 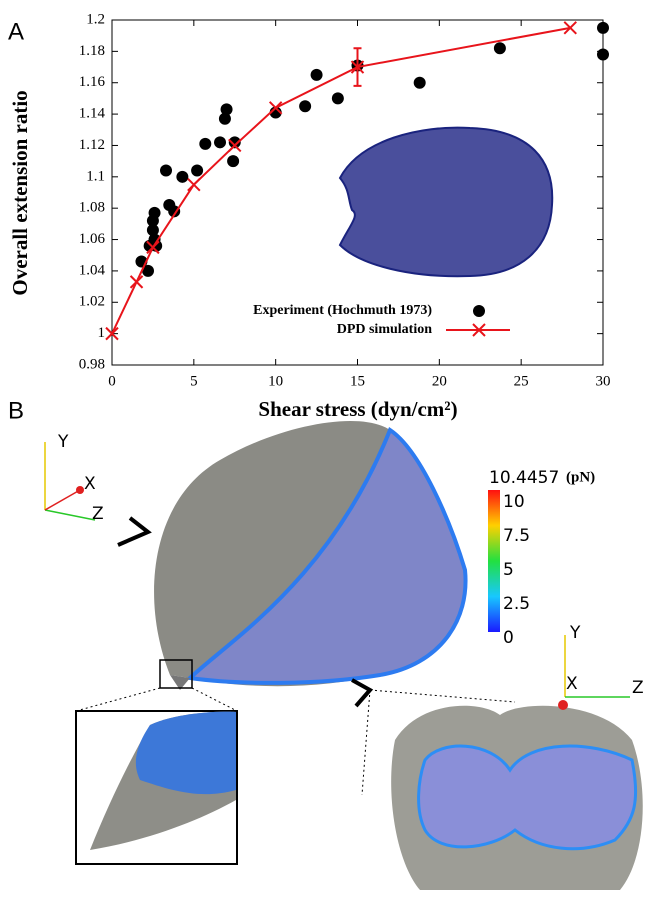 I want to click on colorbar-tick-label: 5, so click(x=508, y=570).